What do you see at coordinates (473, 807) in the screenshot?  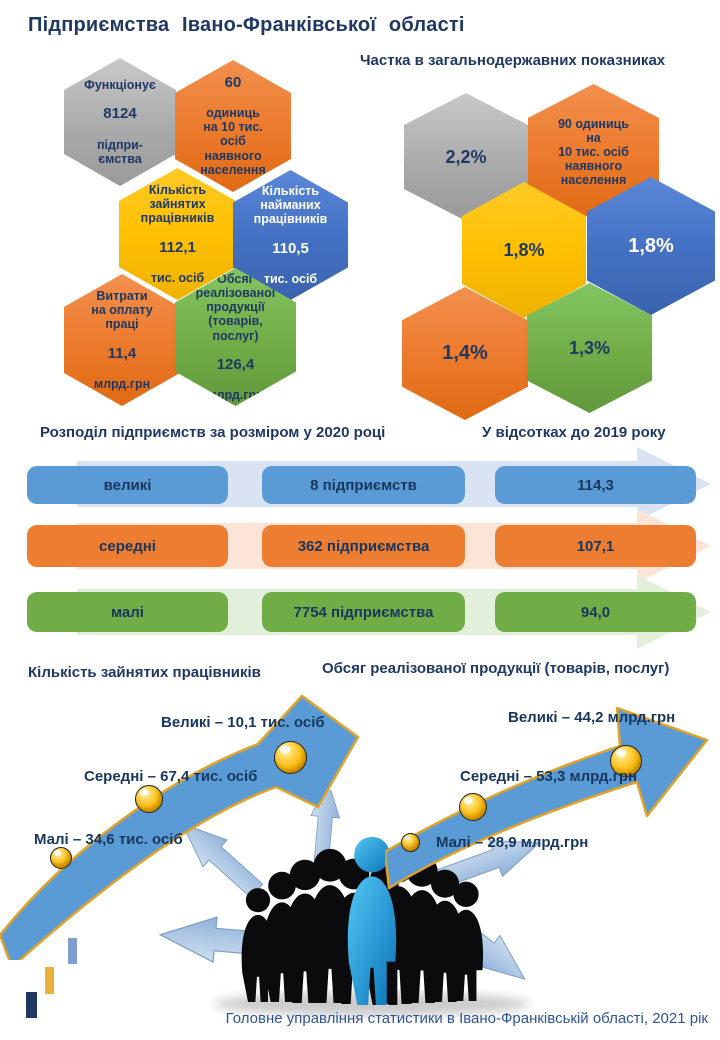 I see `milestone-ball-sales-medium` at bounding box center [473, 807].